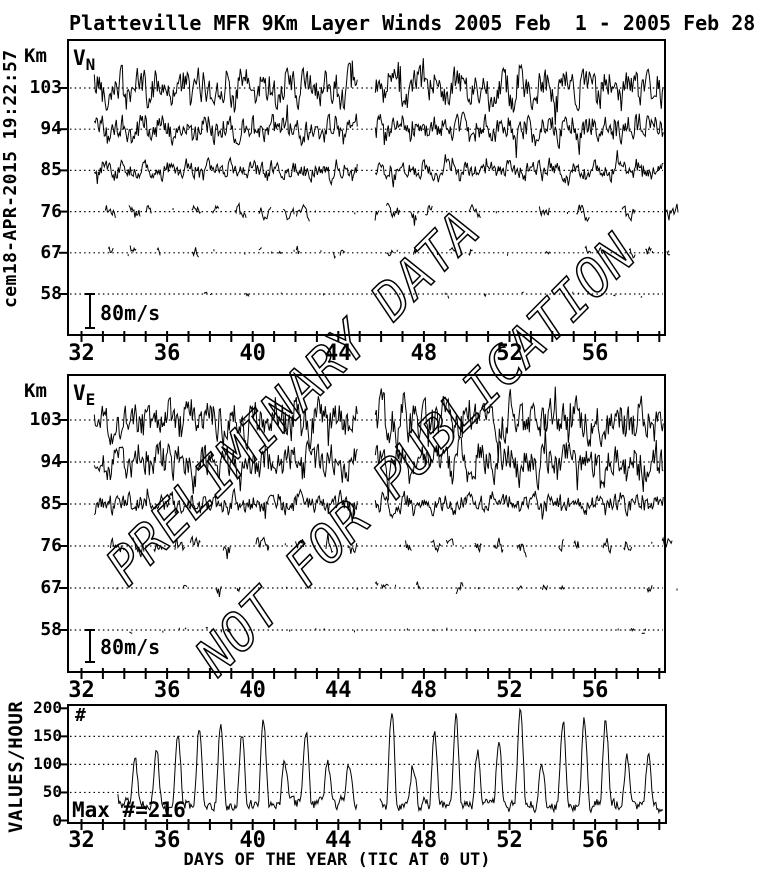 Image resolution: width=768 pixels, height=877 pixels. Describe the element at coordinates (80, 715) in the screenshot. I see `counts-series-marker: #` at that location.